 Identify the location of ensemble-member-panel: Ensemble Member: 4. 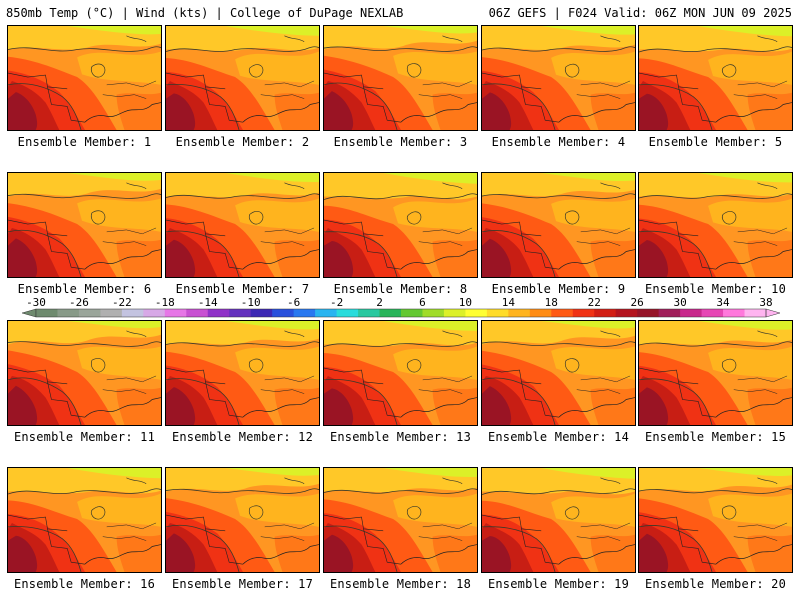
(558, 87).